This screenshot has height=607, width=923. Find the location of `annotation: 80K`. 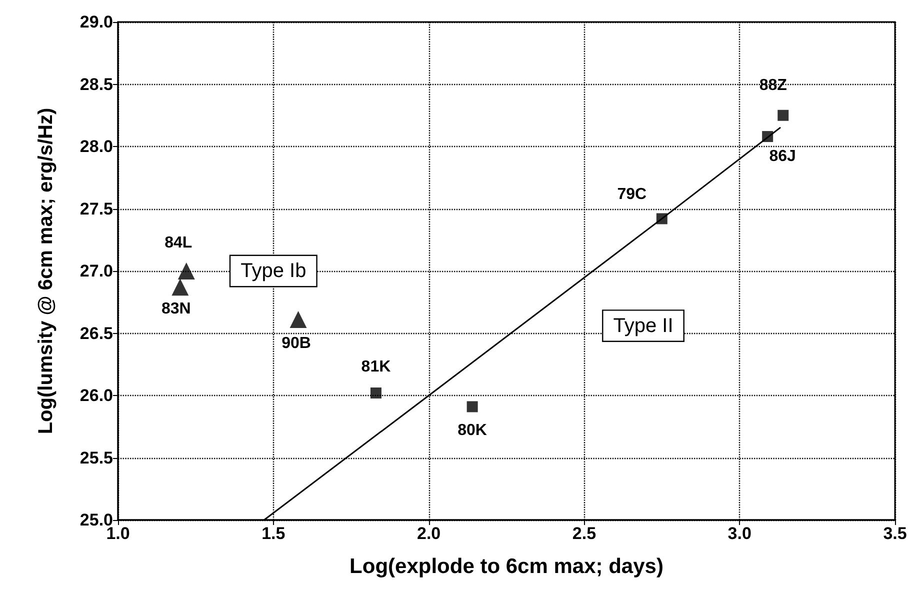

annotation: 80K is located at coordinates (473, 431).